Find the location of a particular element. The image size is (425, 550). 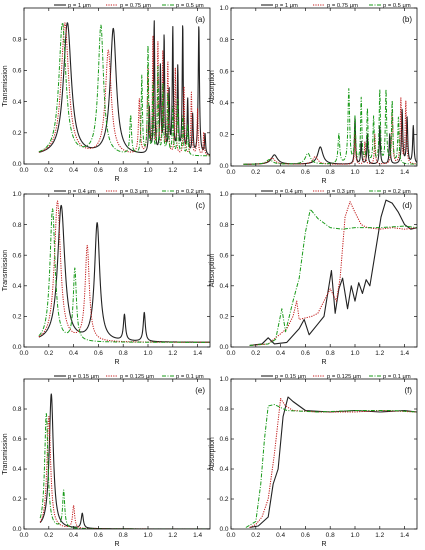

panel-c-ylabel: Transmission is located at coordinates (5, 270).